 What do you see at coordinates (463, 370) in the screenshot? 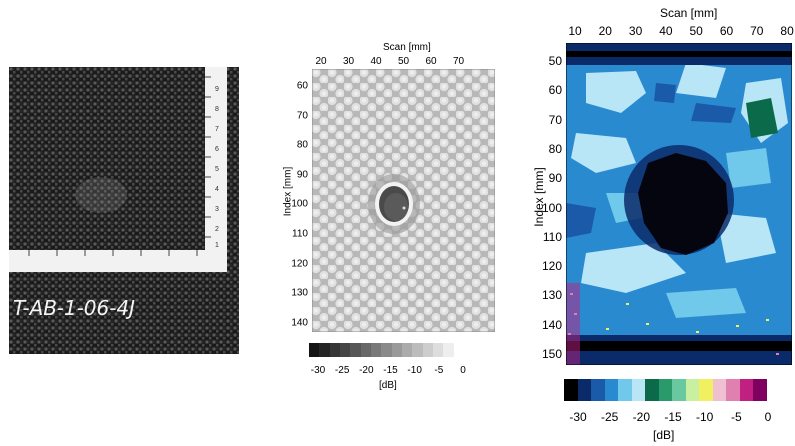
I see `gray-colorbar-tick: 0` at bounding box center [463, 370].